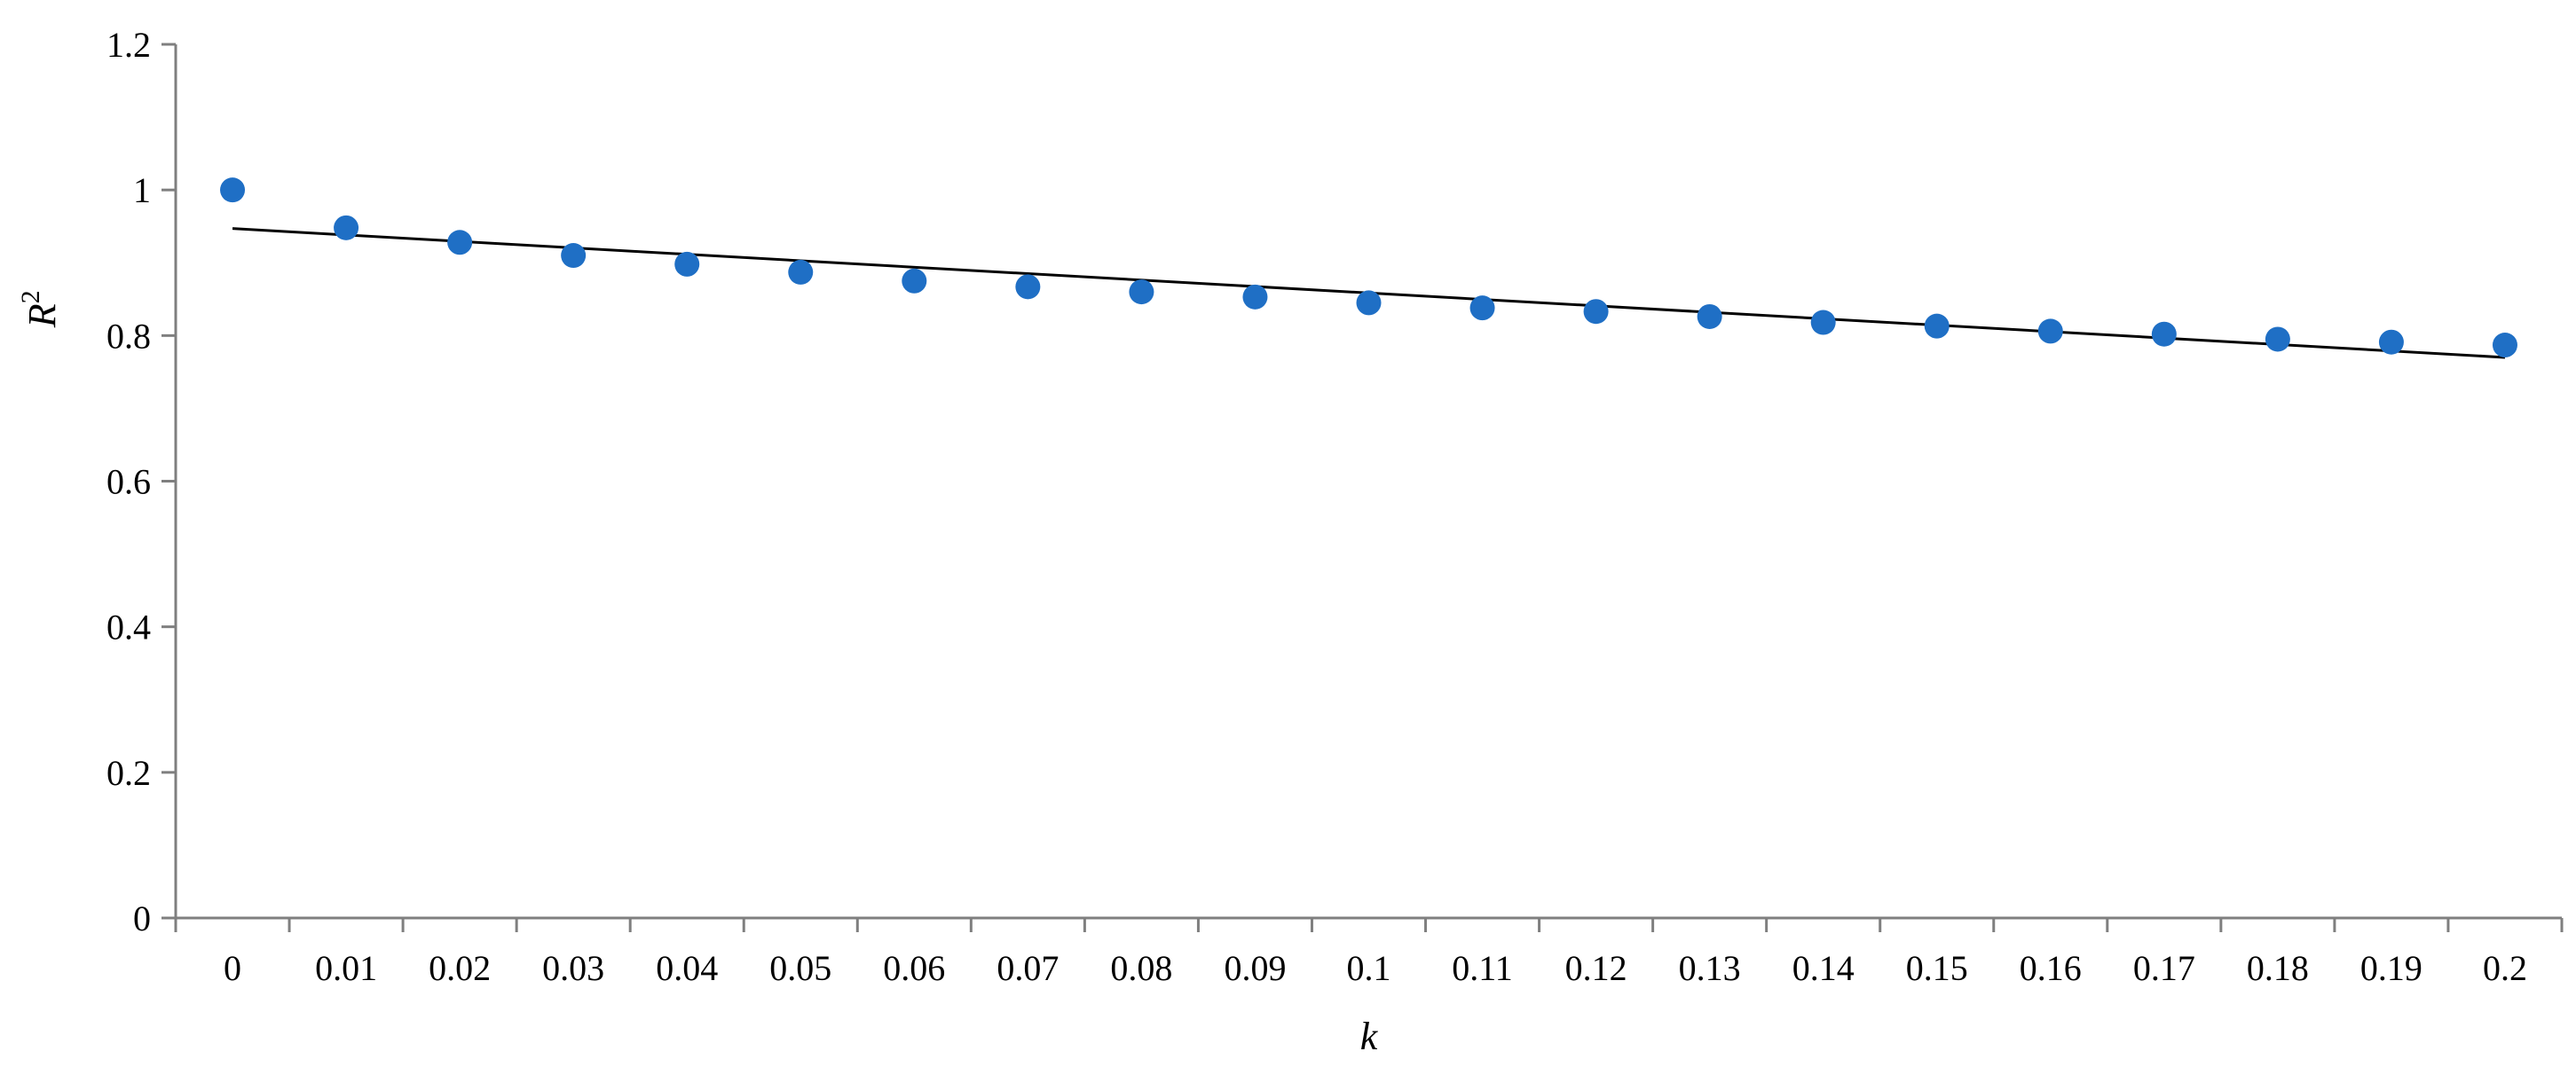 Image resolution: width=2576 pixels, height=1067 pixels. Describe the element at coordinates (1823, 968) in the screenshot. I see `x-tick-label: 0.14` at that location.